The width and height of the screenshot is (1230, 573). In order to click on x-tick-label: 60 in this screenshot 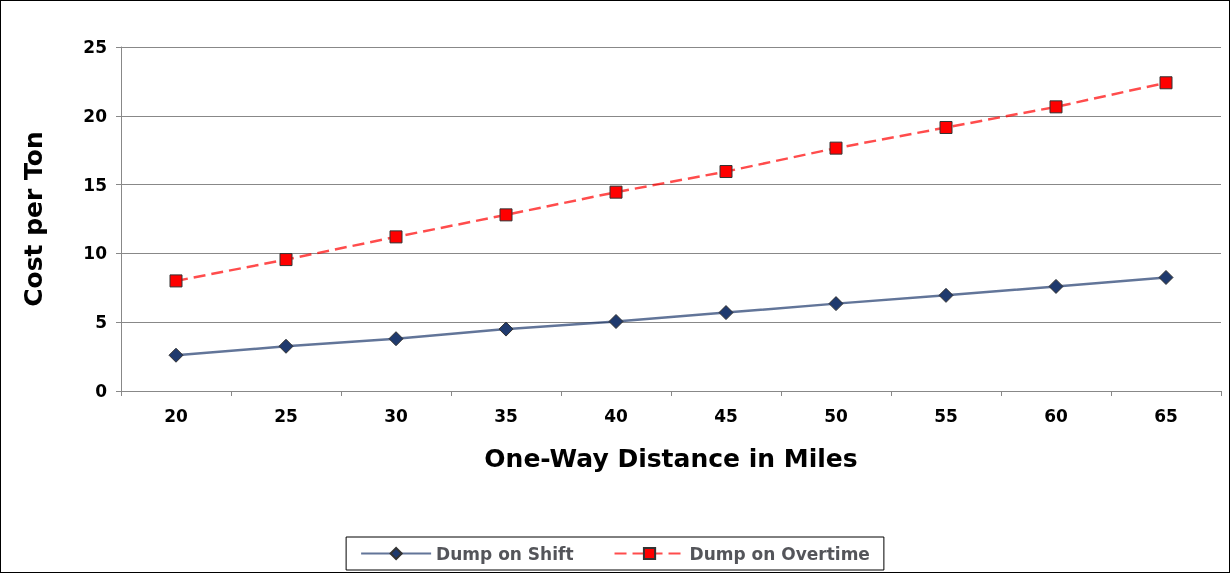, I will do `click(1056, 415)`.